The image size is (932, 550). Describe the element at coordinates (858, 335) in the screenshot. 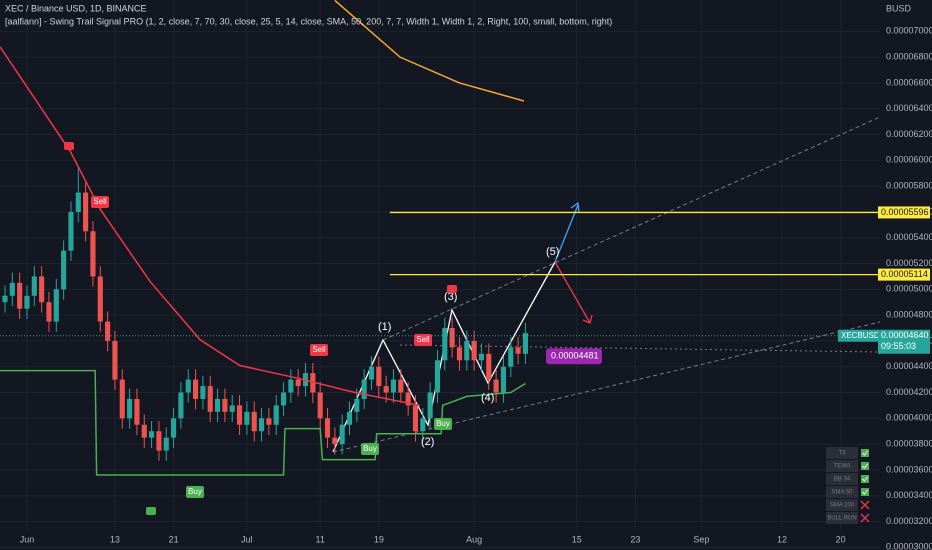

I see `symbol-tag` at that location.